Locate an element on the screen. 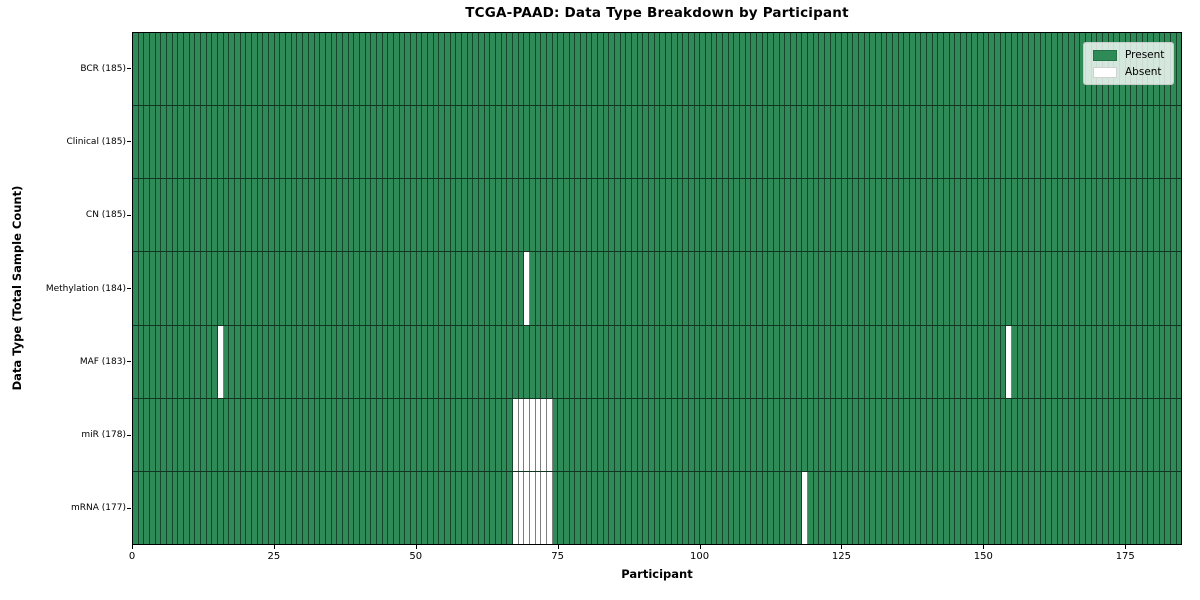  heatmap-row-cn is located at coordinates (657, 215).